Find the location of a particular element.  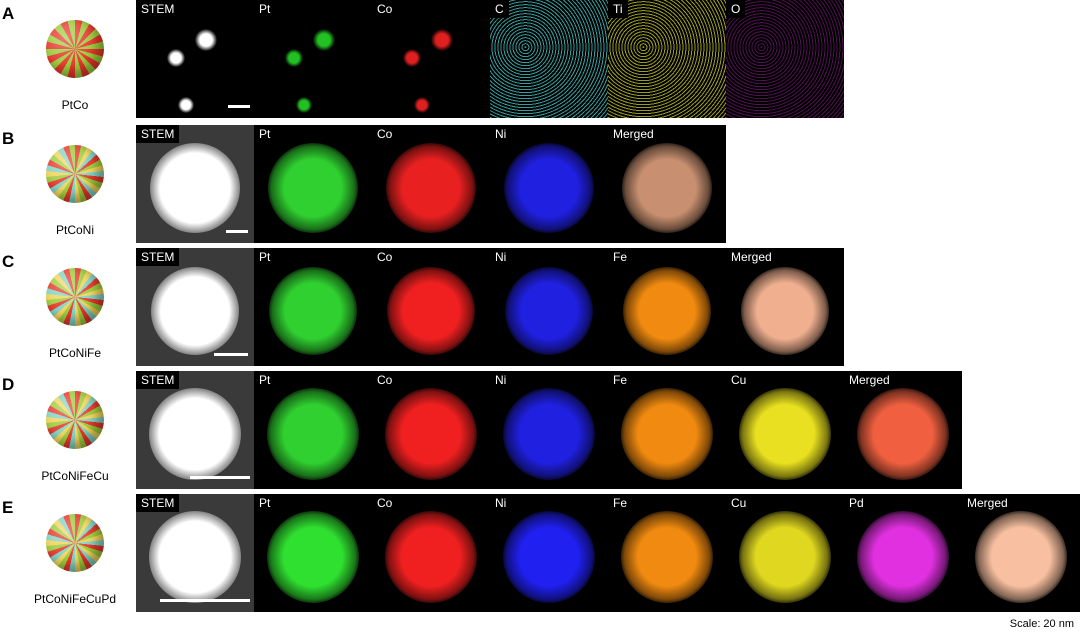

panel-label: Ti is located at coordinates (618, 9).